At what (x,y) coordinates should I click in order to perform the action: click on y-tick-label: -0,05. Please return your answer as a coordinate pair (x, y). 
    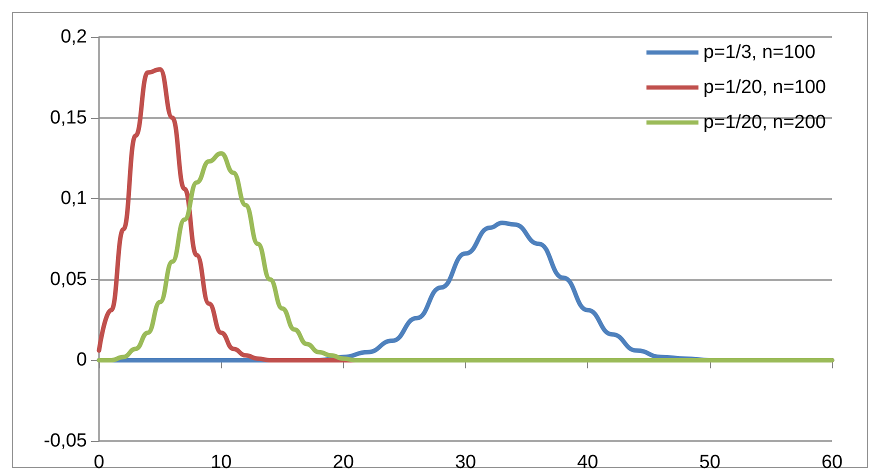
    Looking at the image, I should click on (65, 441).